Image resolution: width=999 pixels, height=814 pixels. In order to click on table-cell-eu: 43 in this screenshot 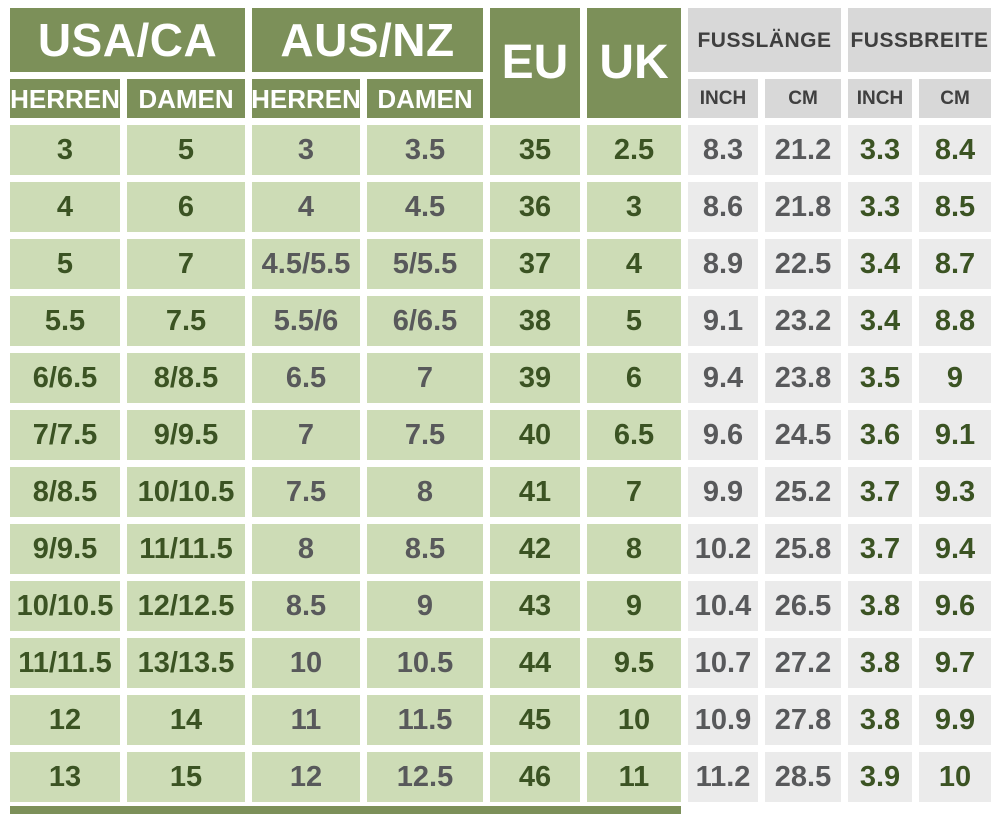, I will do `click(535, 606)`.